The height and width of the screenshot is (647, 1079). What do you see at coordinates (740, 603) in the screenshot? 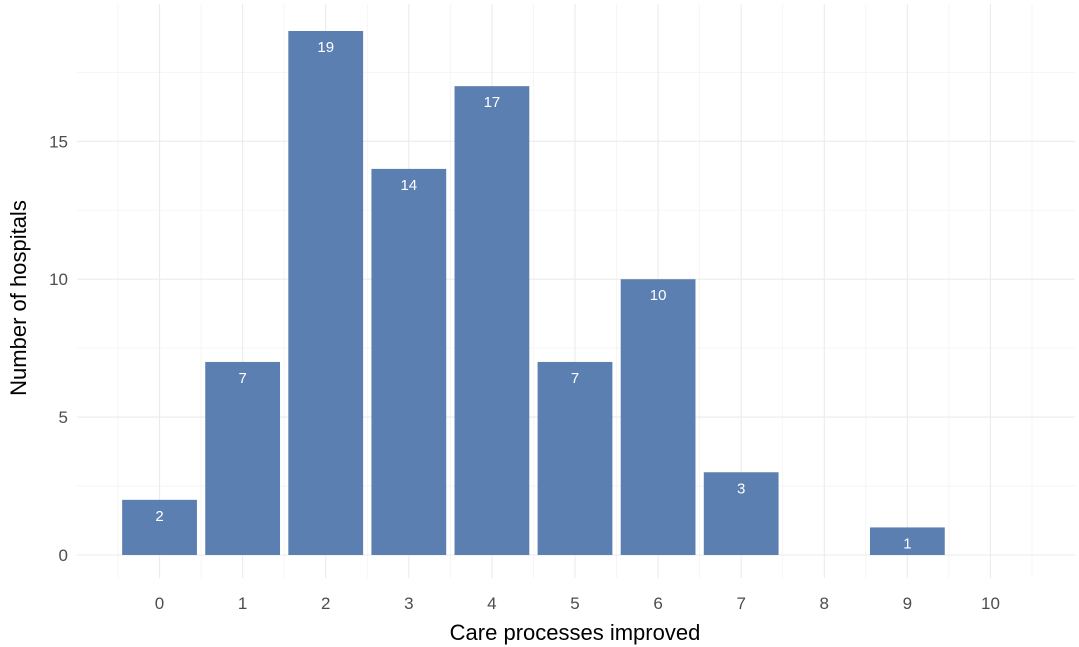
I see `x-tick-label: 7` at bounding box center [740, 603].